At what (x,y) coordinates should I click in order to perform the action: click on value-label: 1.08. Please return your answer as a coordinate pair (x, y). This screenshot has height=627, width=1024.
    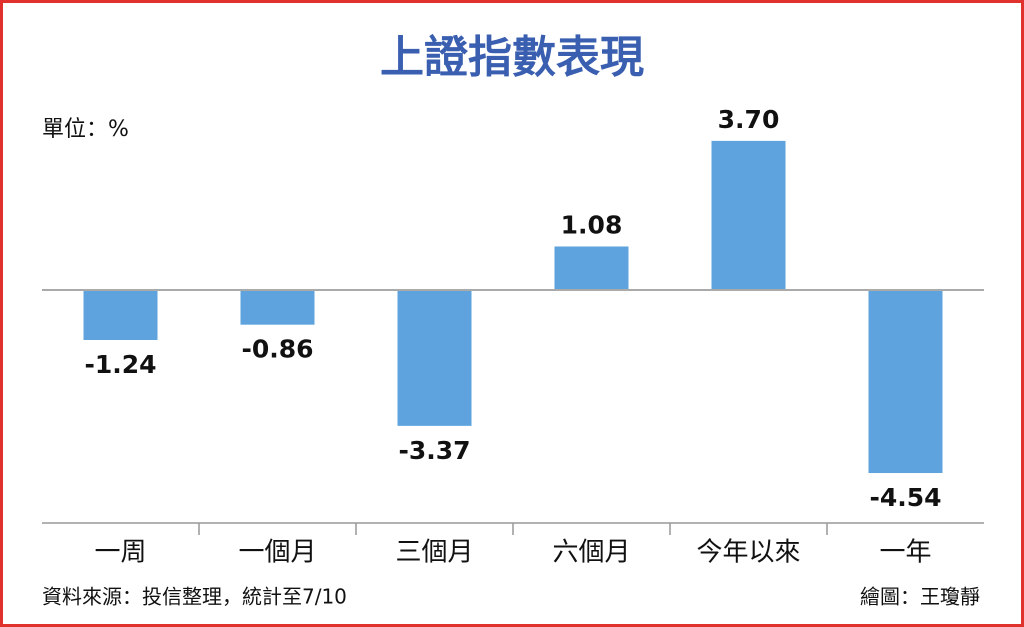
    Looking at the image, I should click on (592, 224).